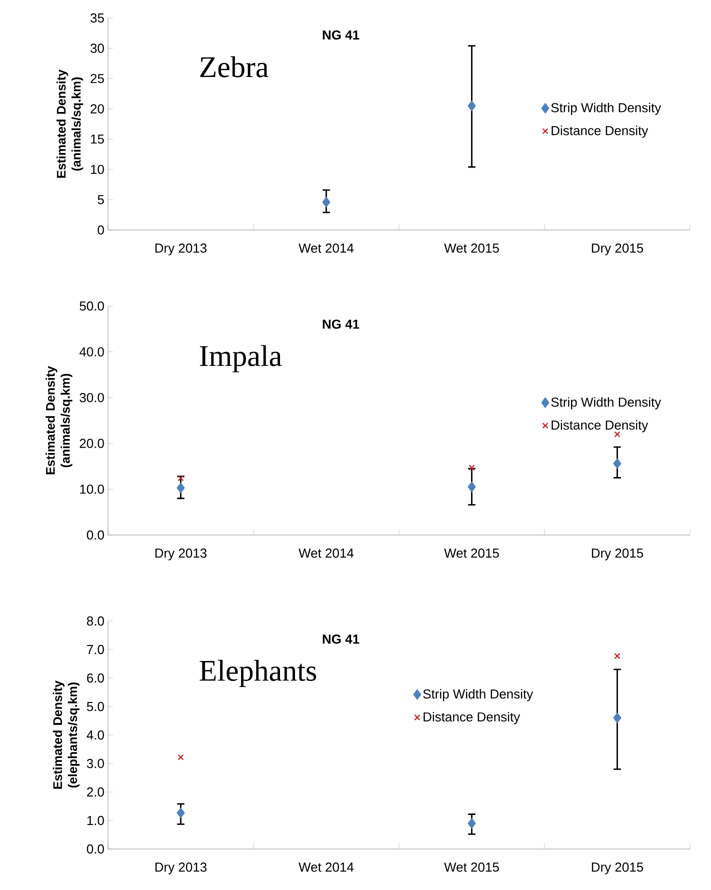 The height and width of the screenshot is (890, 711). I want to click on y-tick-label: 6.0, so click(95, 678).